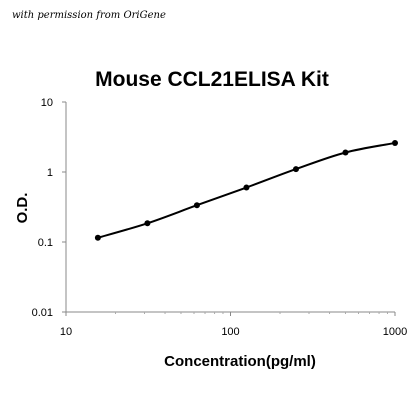 This screenshot has height=420, width=420. I want to click on x-tick-label: 100, so click(230, 332).